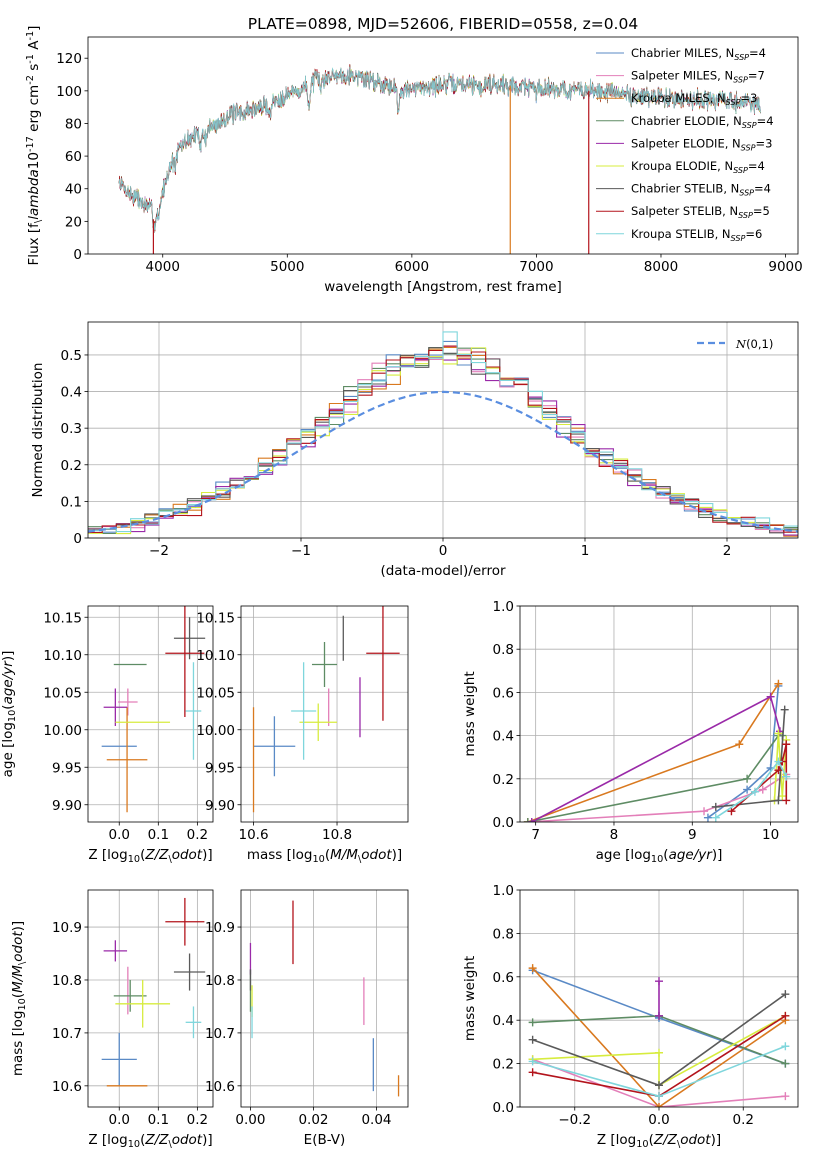  I want to click on label-part: \, so click(22, 963).